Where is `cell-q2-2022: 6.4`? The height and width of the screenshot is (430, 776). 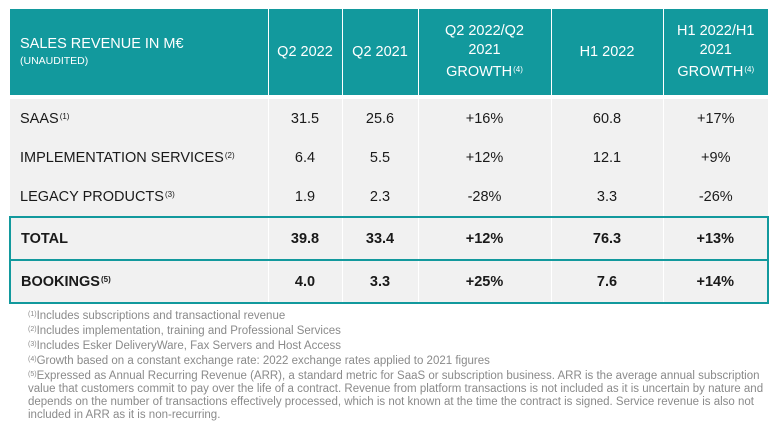
cell-q2-2022: 6.4 is located at coordinates (305, 157).